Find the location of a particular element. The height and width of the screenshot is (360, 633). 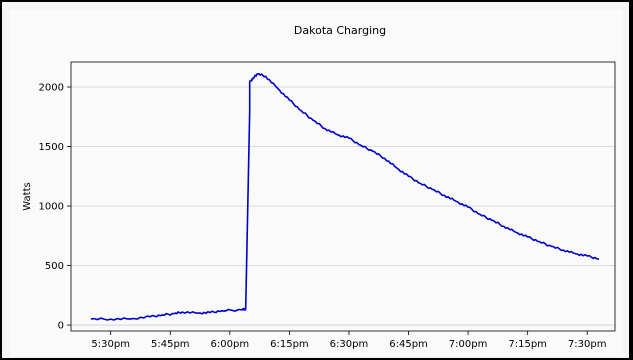

chart-title: Dakota Charging is located at coordinates (340, 30).